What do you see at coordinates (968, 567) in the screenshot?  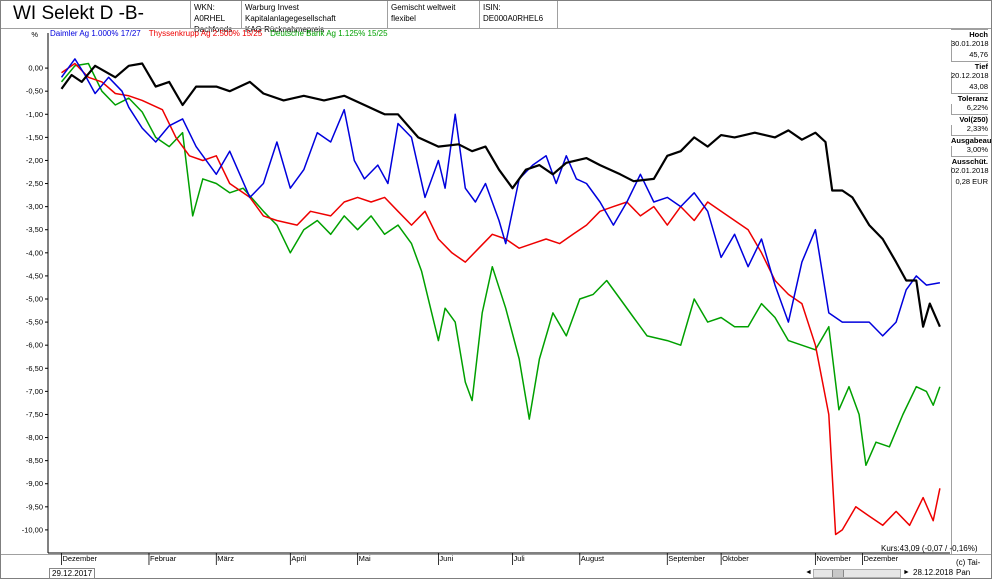 I see `copyright: (c) Tai-Pan` at bounding box center [968, 567].